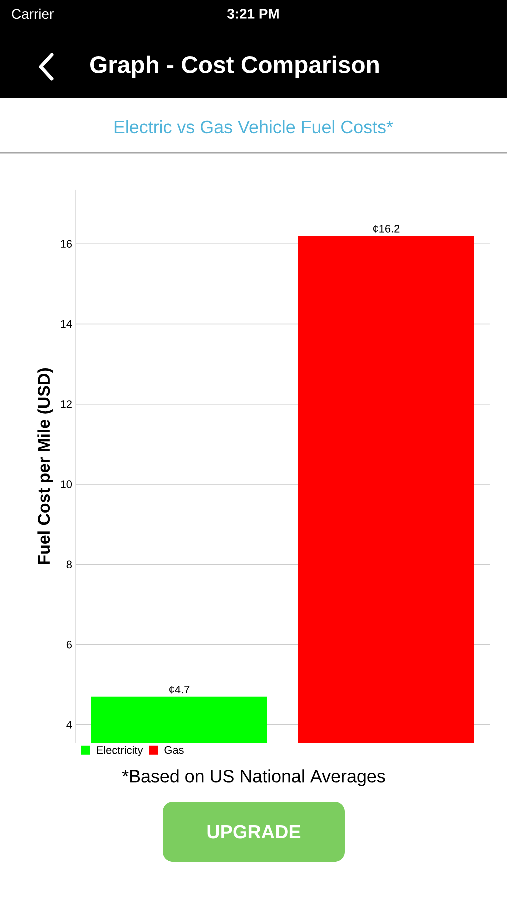 The image size is (507, 900). Describe the element at coordinates (254, 832) in the screenshot. I see `text: UPGRADE` at that location.